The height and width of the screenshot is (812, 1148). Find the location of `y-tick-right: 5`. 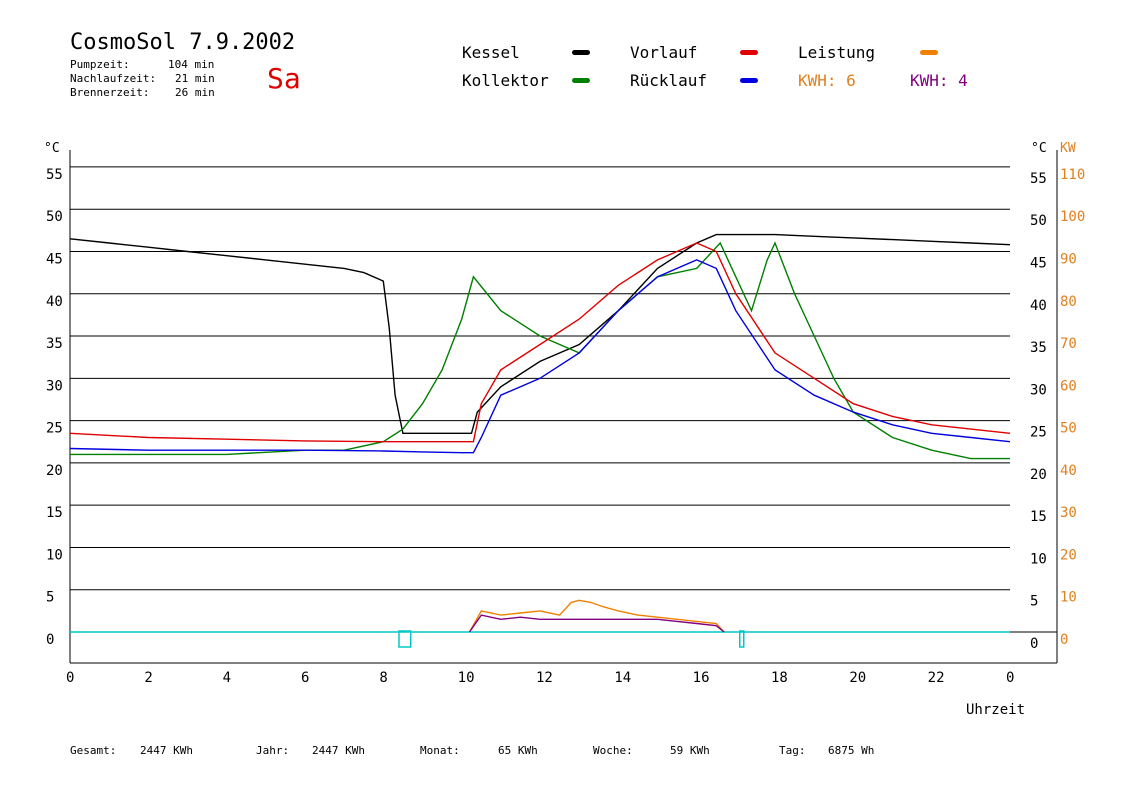

y-tick-right: 5 is located at coordinates (1034, 602).